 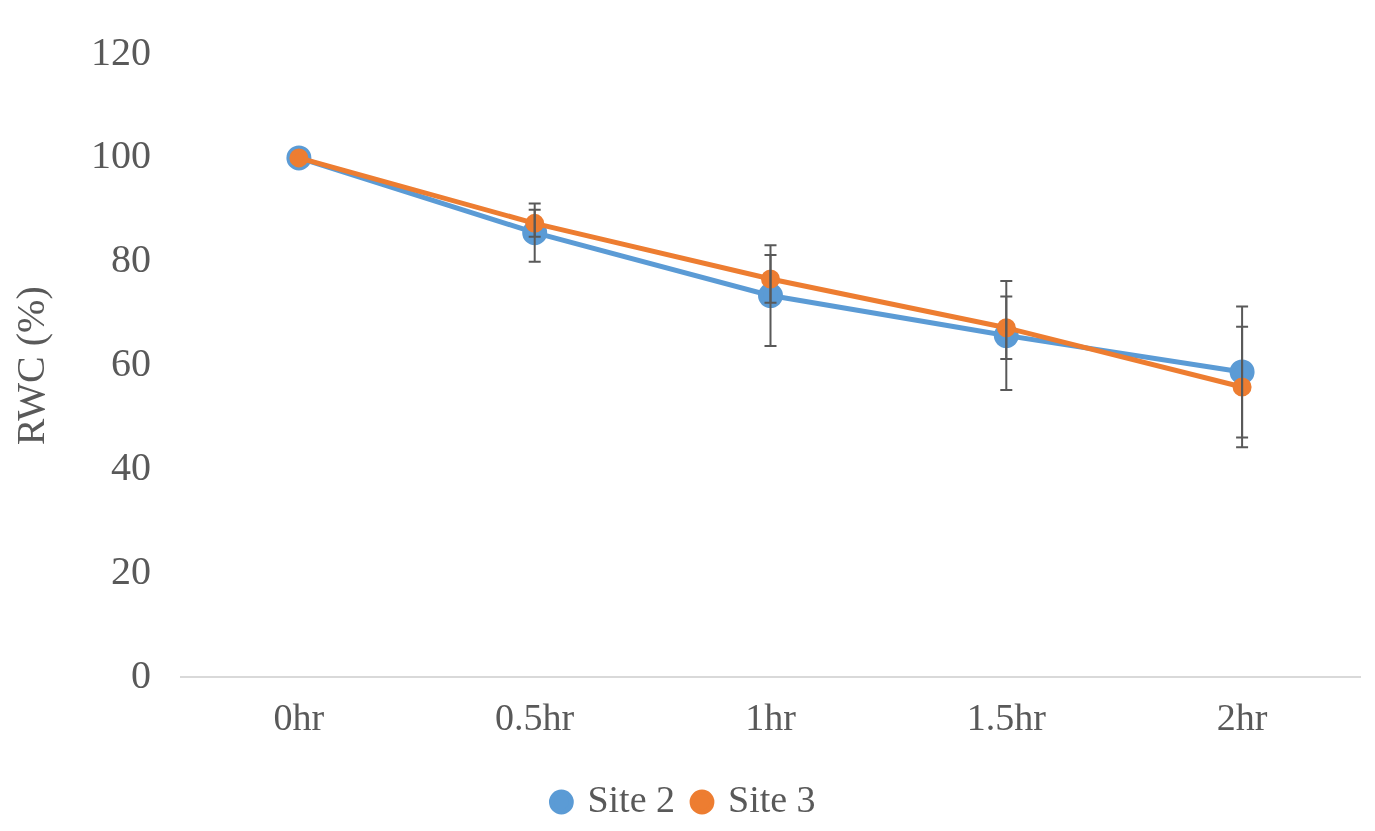 What do you see at coordinates (535, 717) in the screenshot?
I see `x-tick-label: 0.5hr` at bounding box center [535, 717].